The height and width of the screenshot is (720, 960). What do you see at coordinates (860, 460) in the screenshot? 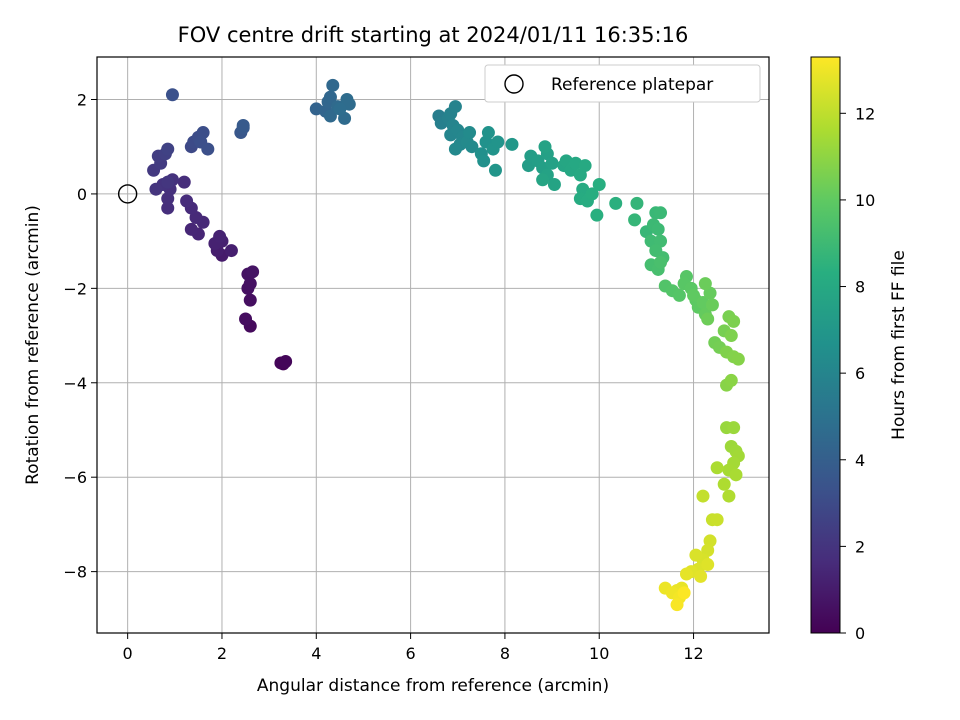
I see `colorbar-tick-label: 4` at bounding box center [860, 460].